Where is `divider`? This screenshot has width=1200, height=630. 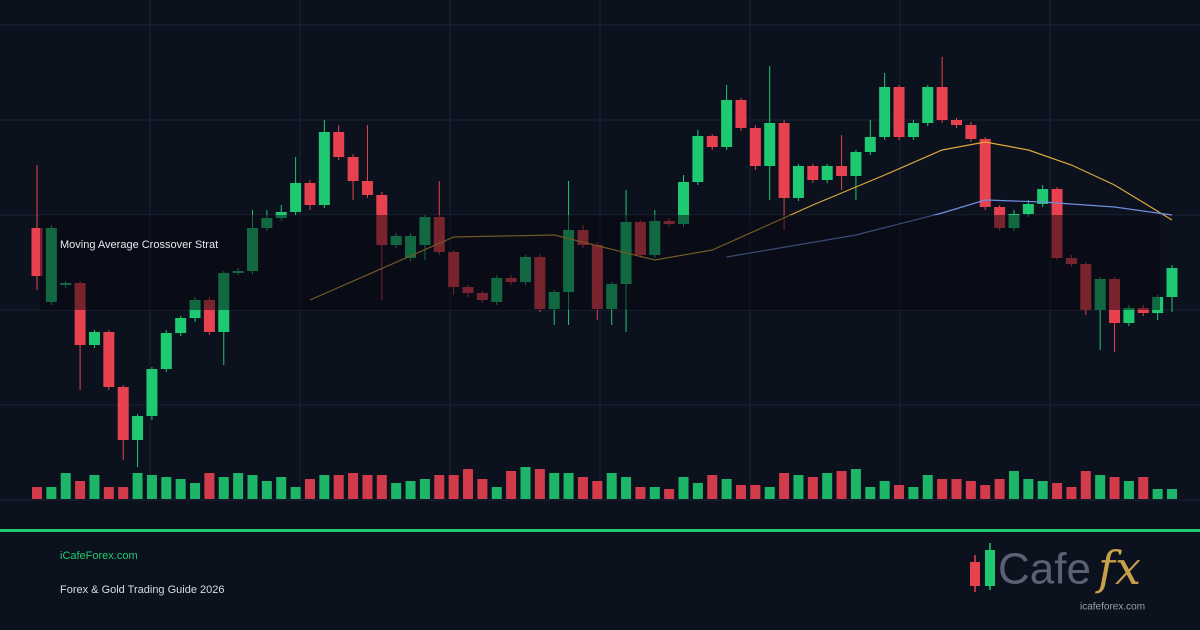 divider is located at coordinates (600, 530).